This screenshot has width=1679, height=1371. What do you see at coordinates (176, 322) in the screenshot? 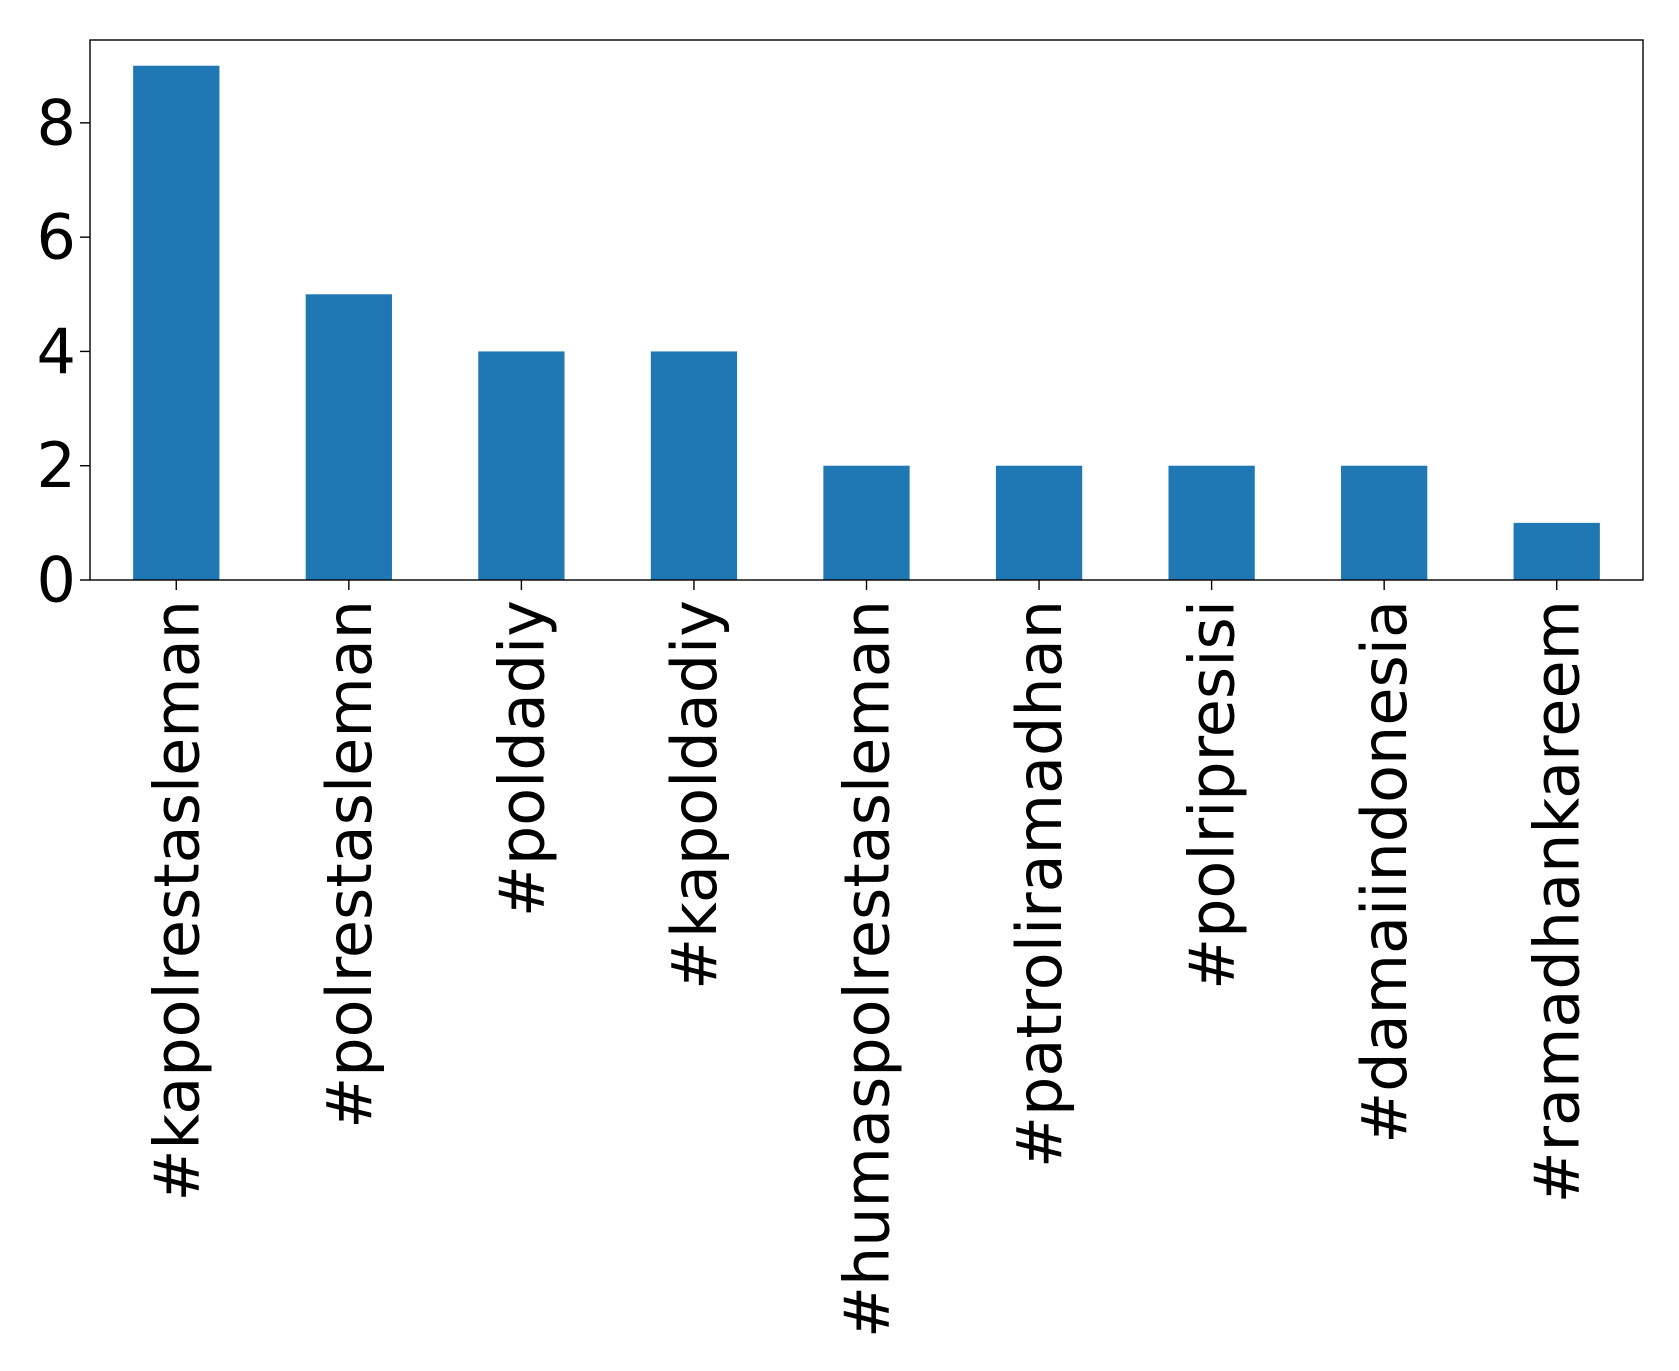
I see `bar-kapolrestasleman` at bounding box center [176, 322].